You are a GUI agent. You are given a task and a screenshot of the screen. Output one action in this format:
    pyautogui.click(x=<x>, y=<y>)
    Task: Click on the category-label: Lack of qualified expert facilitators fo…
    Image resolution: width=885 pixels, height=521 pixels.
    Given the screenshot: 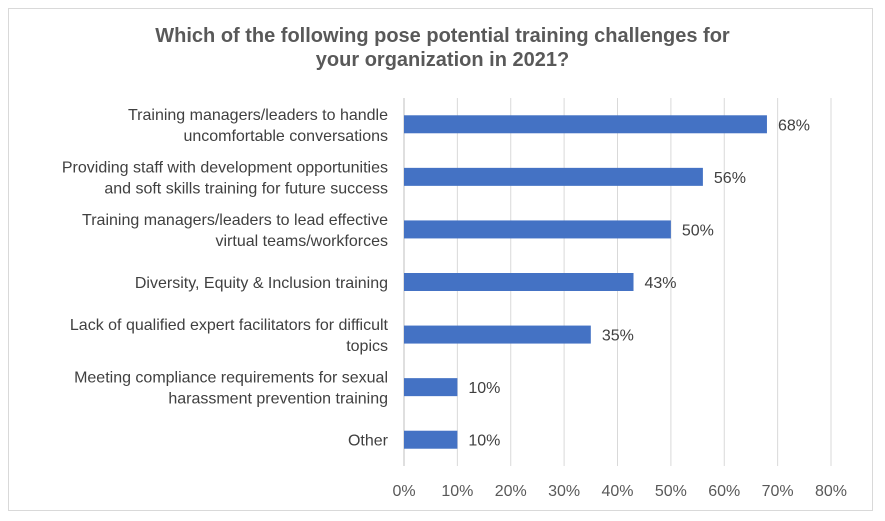 What is the action you would take?
    pyautogui.click(x=229, y=336)
    